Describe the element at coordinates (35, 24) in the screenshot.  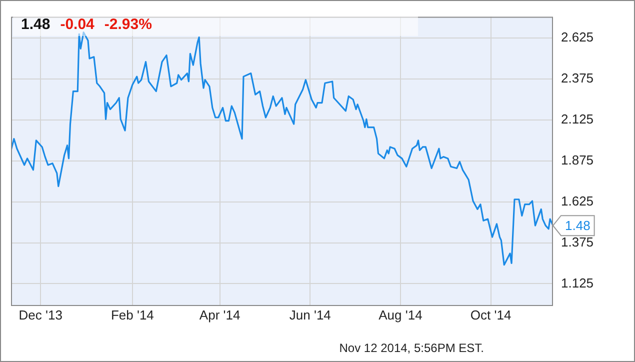
I see `chart-title: 1.48` at that location.